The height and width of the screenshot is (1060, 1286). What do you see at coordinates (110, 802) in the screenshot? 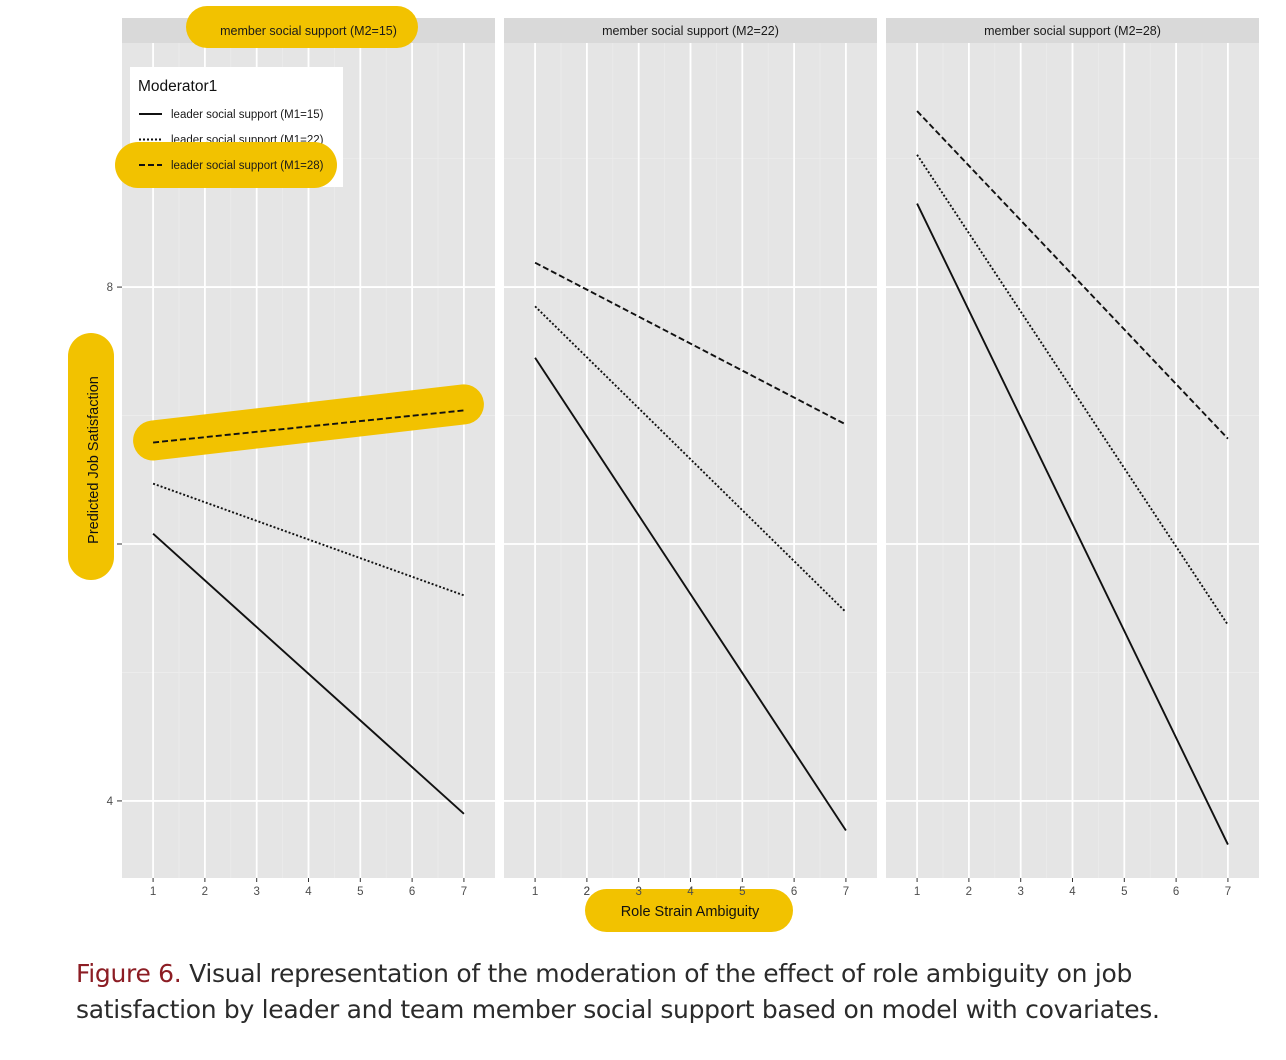
I see `y-tick-label: 4` at bounding box center [110, 802].